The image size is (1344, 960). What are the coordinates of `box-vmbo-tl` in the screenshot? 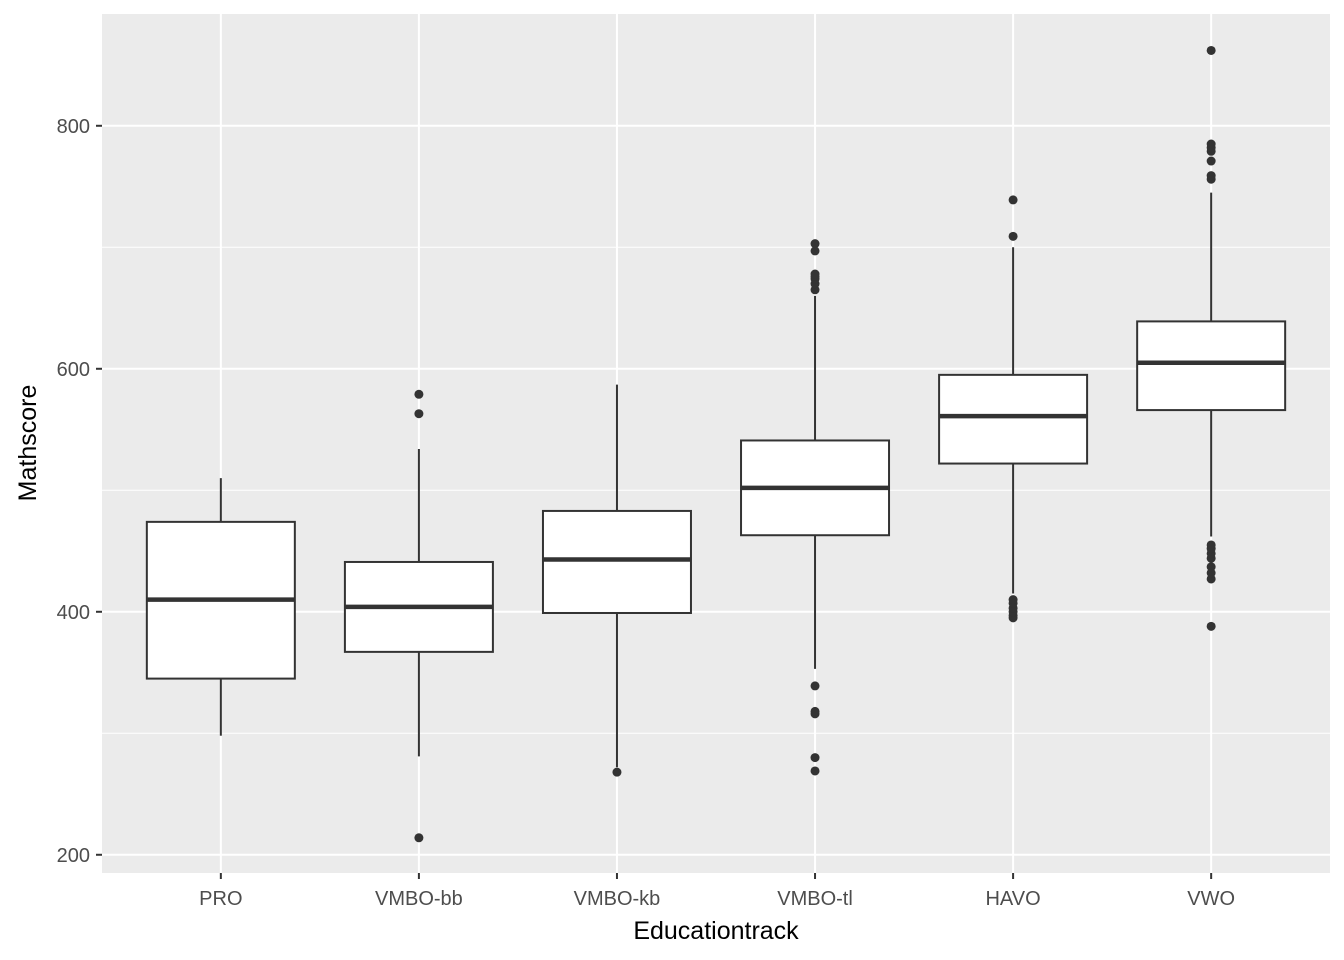 It's located at (815, 507).